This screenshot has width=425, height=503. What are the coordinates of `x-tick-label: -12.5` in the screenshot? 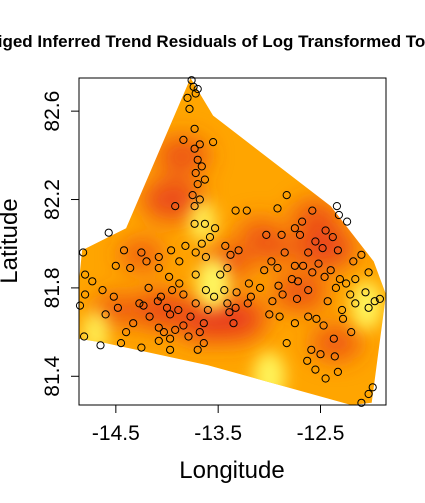 It's located at (321, 433).